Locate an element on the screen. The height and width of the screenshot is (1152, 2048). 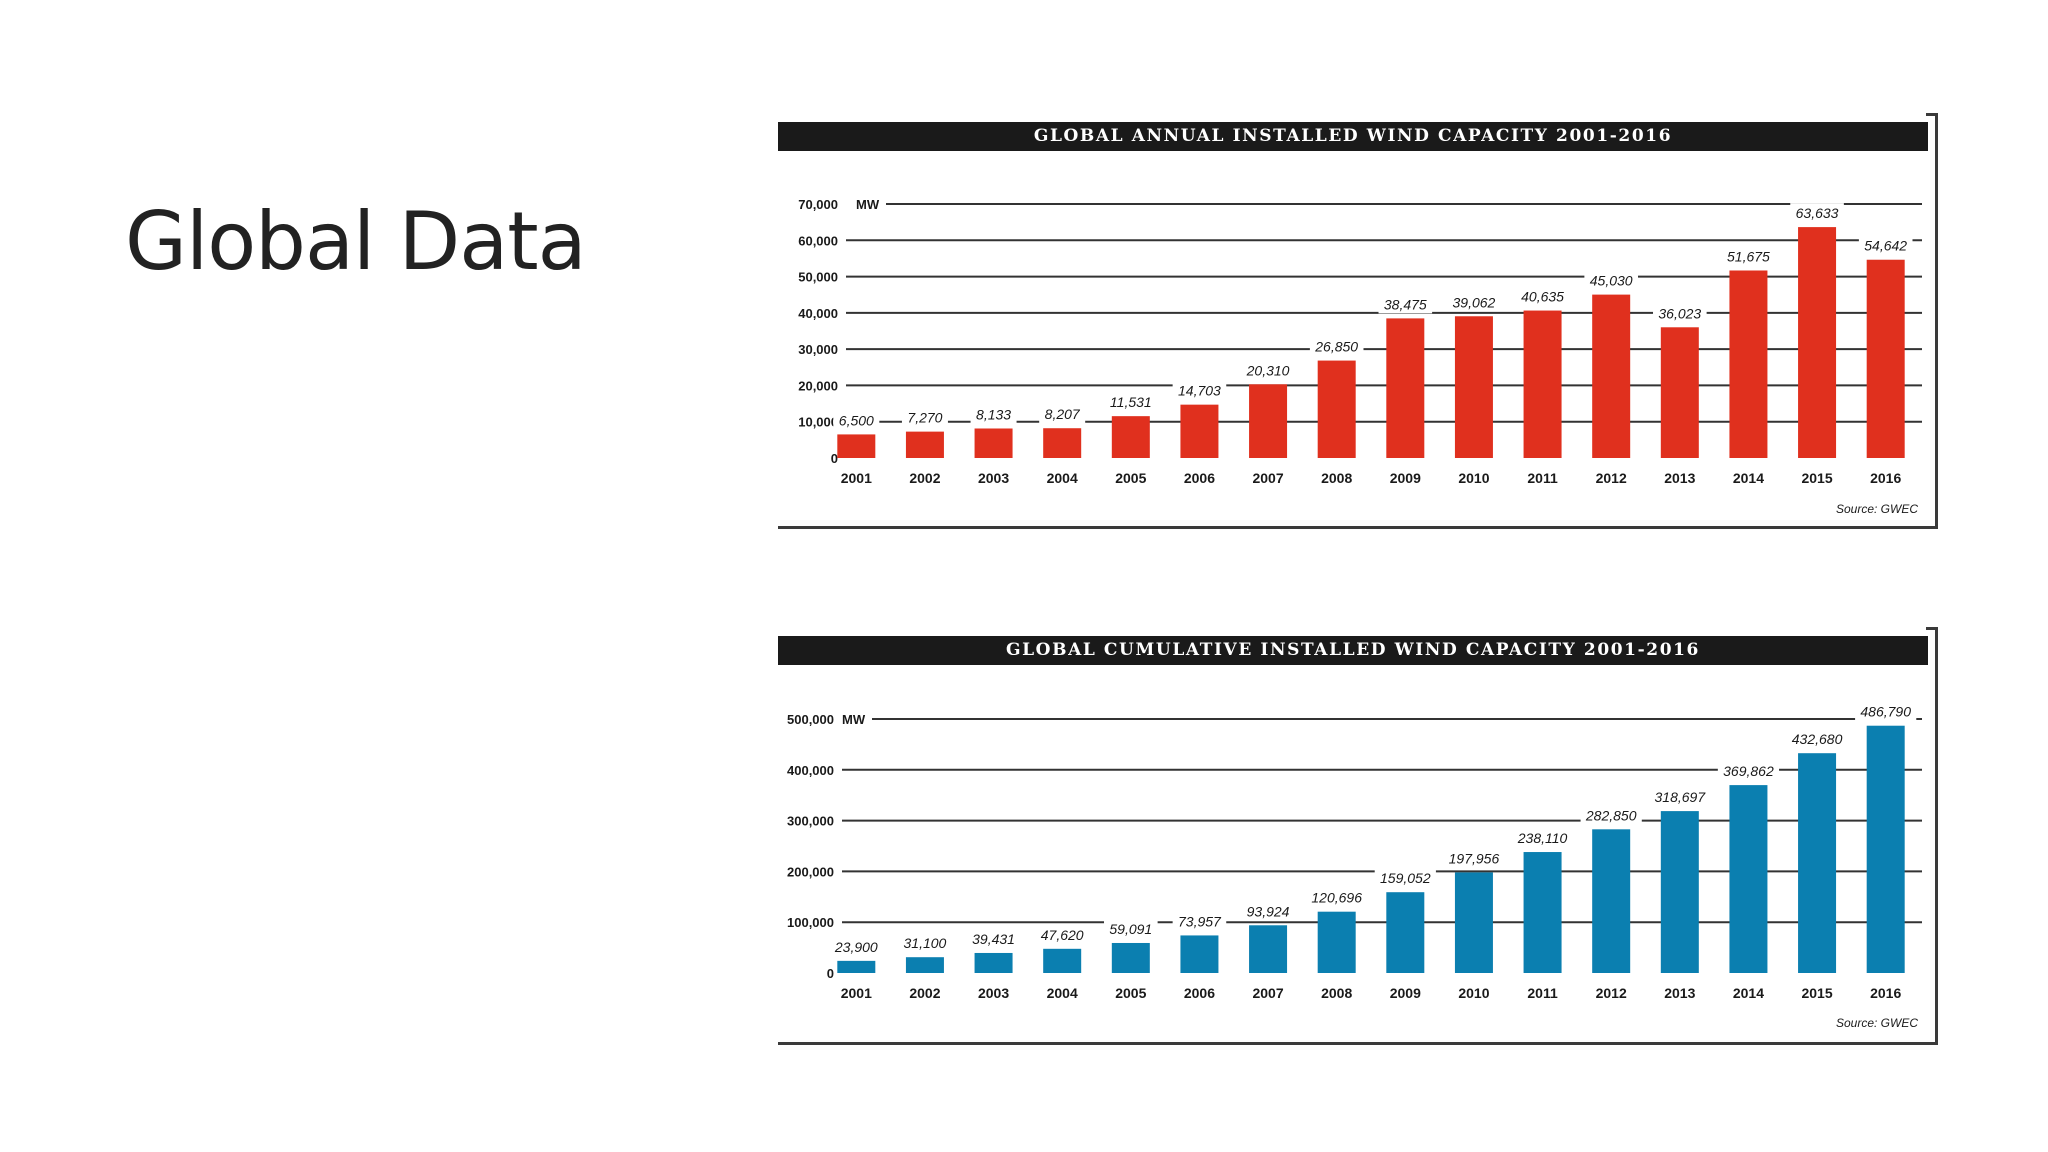
value-label: 38,475 is located at coordinates (1405, 304).